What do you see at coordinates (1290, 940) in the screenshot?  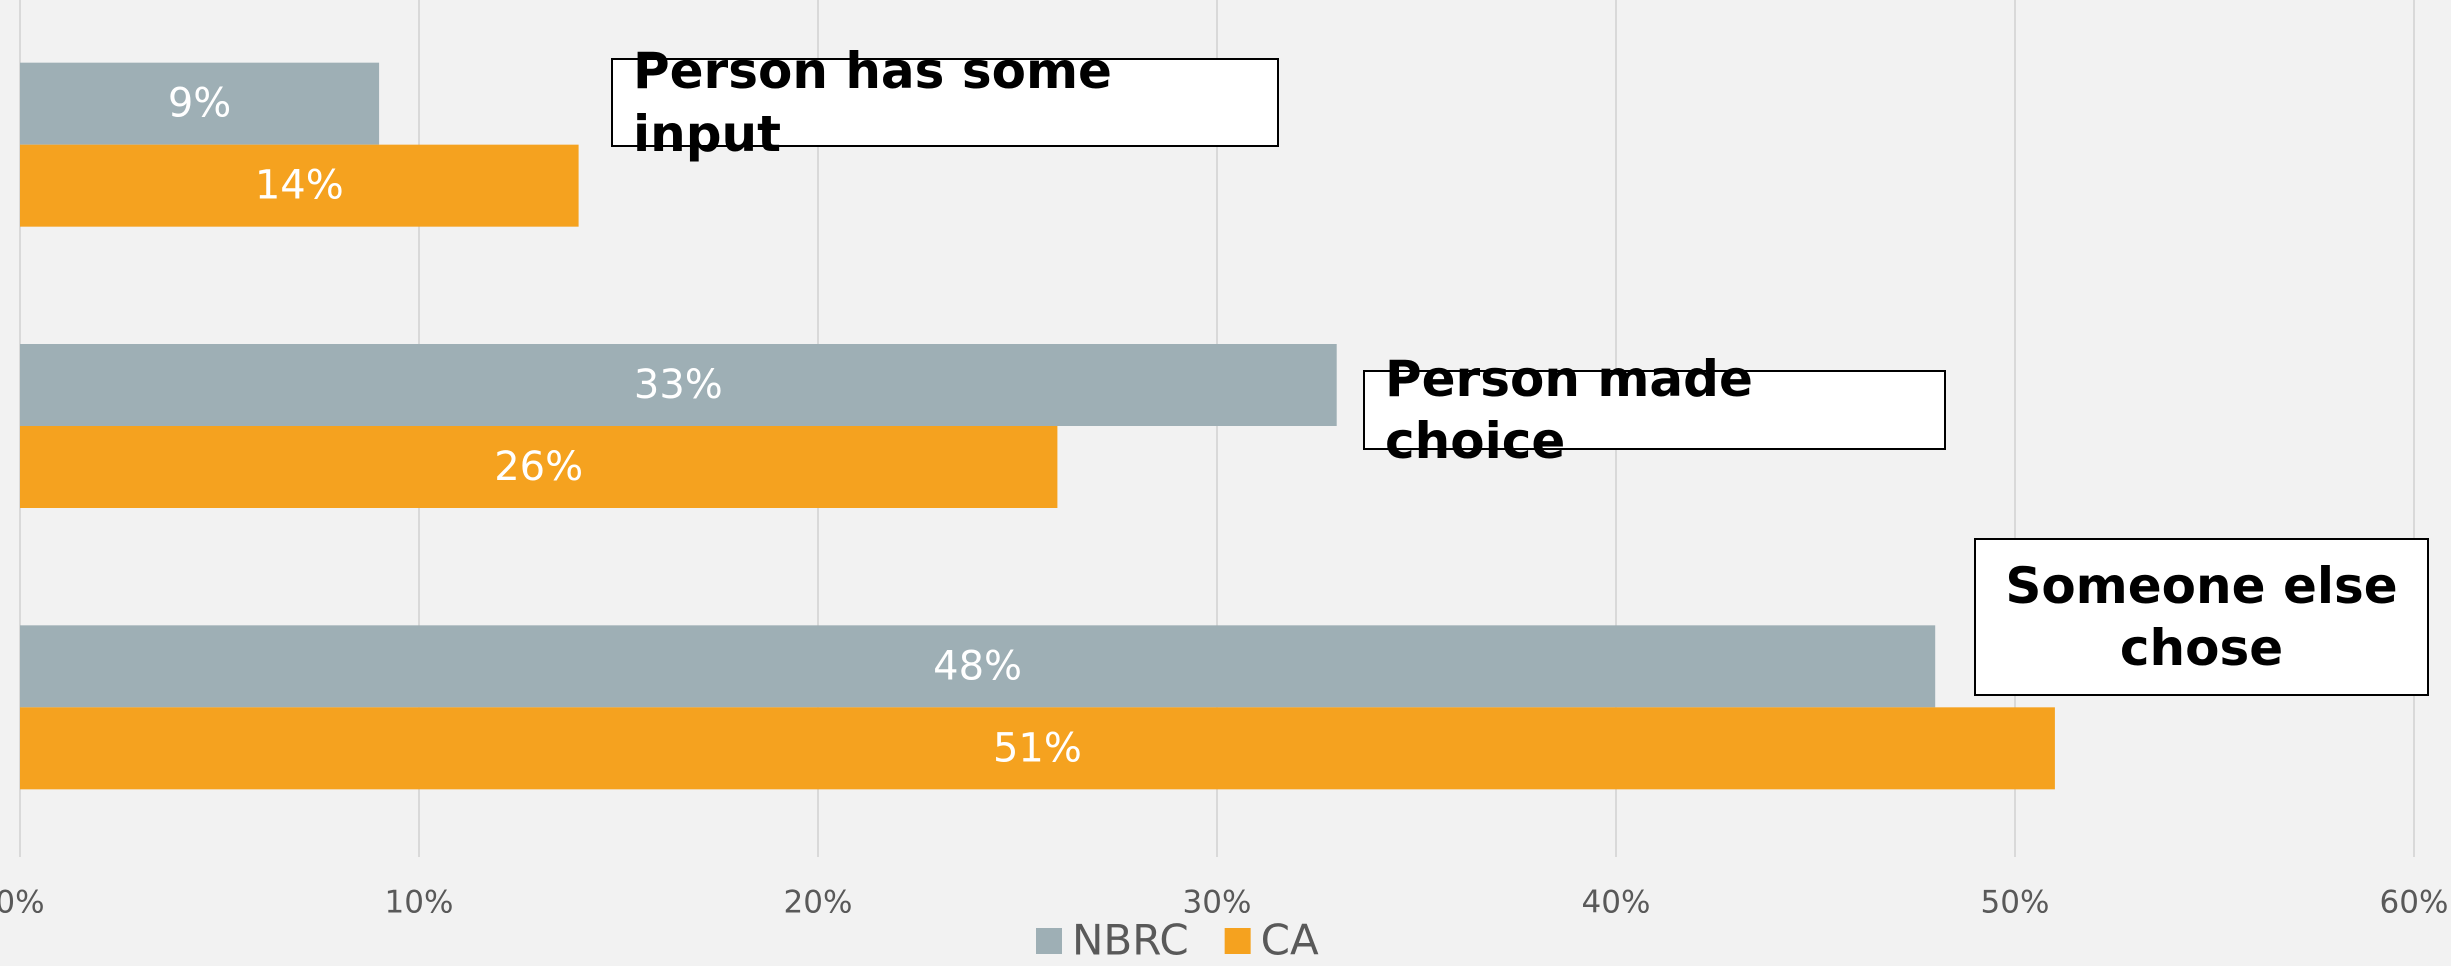 I see `legend-label: CA` at bounding box center [1290, 940].